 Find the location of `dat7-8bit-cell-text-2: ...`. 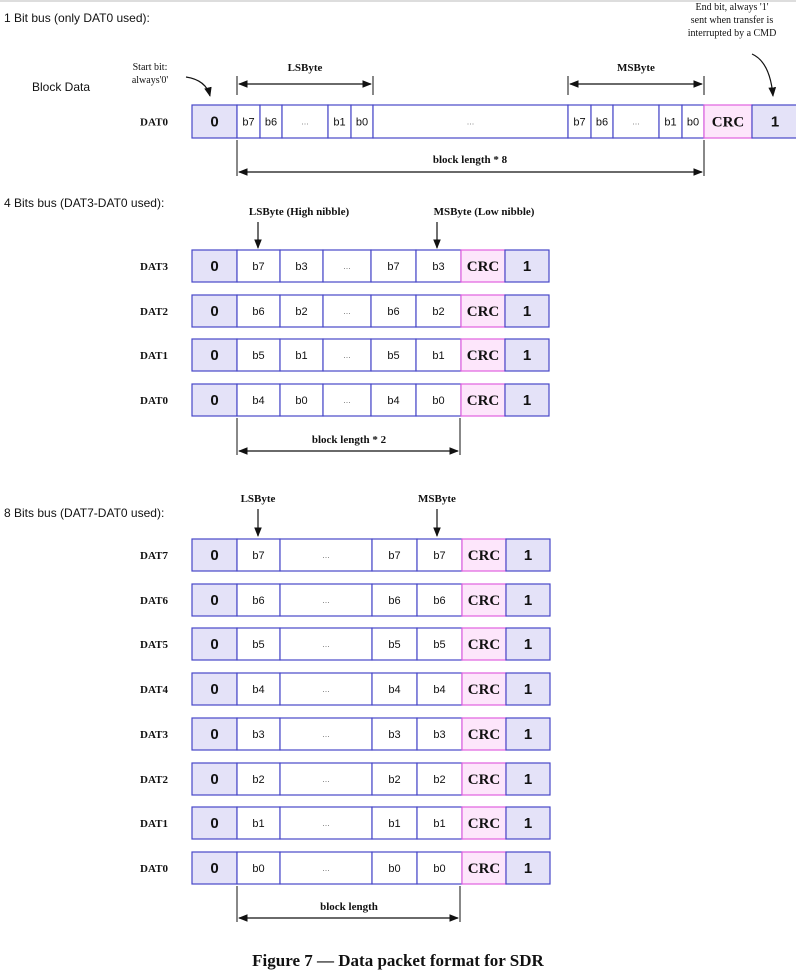

dat7-8bit-cell-text-2: ... is located at coordinates (326, 555).